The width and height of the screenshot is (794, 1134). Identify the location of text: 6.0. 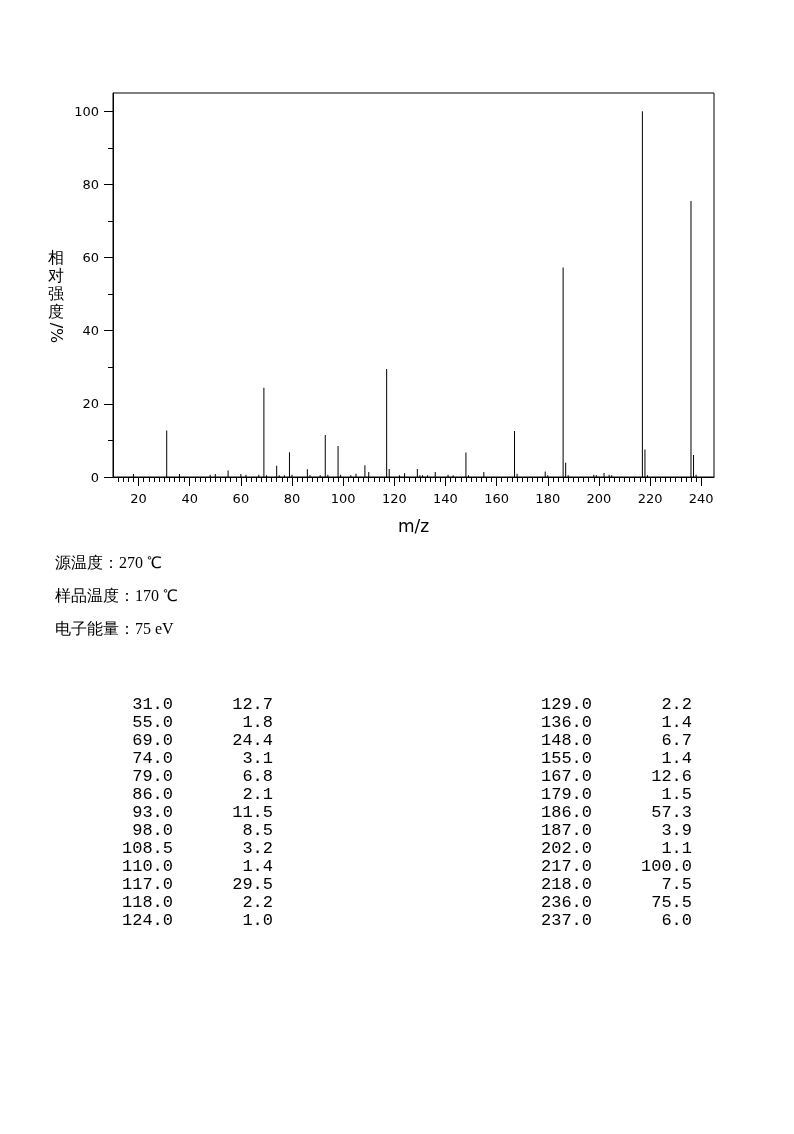
(676, 920).